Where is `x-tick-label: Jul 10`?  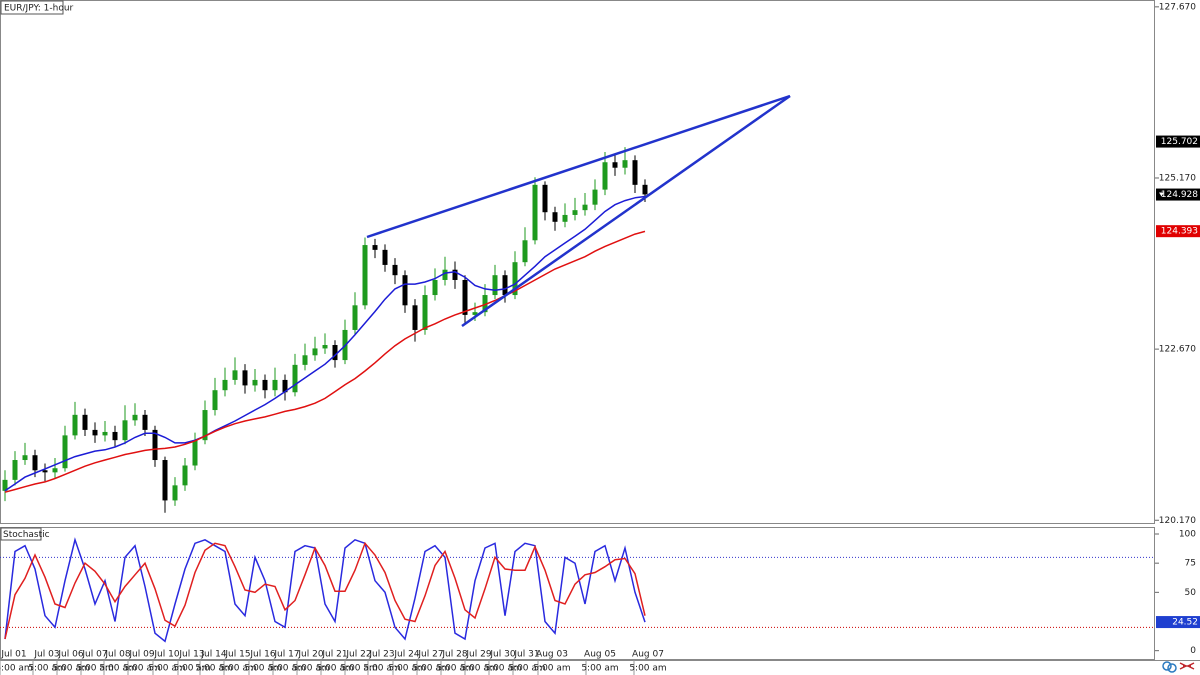
x-tick-label: Jul 10 is located at coordinates (166, 655).